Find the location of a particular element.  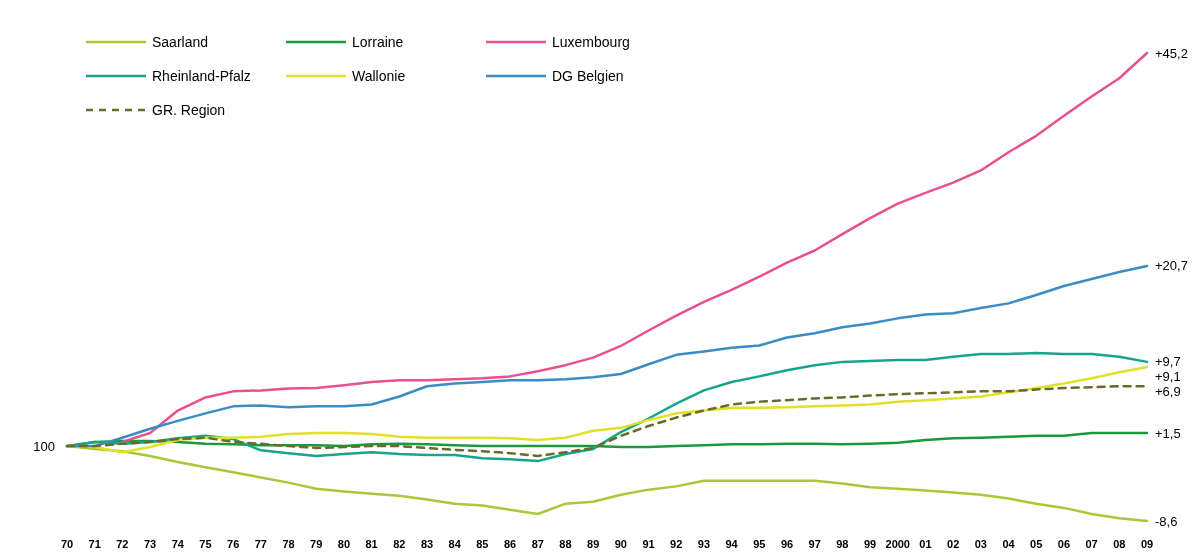

x-tick-label: 71 is located at coordinates (94, 544).